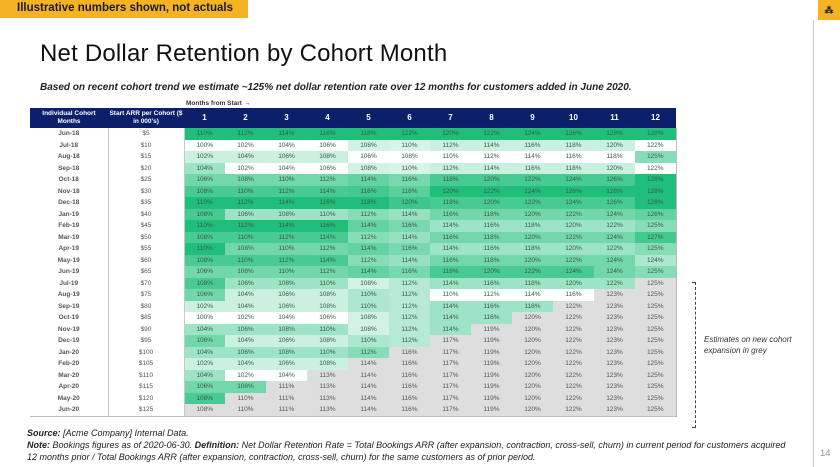 The height and width of the screenshot is (467, 840). I want to click on start-arr: $85, so click(146, 318).